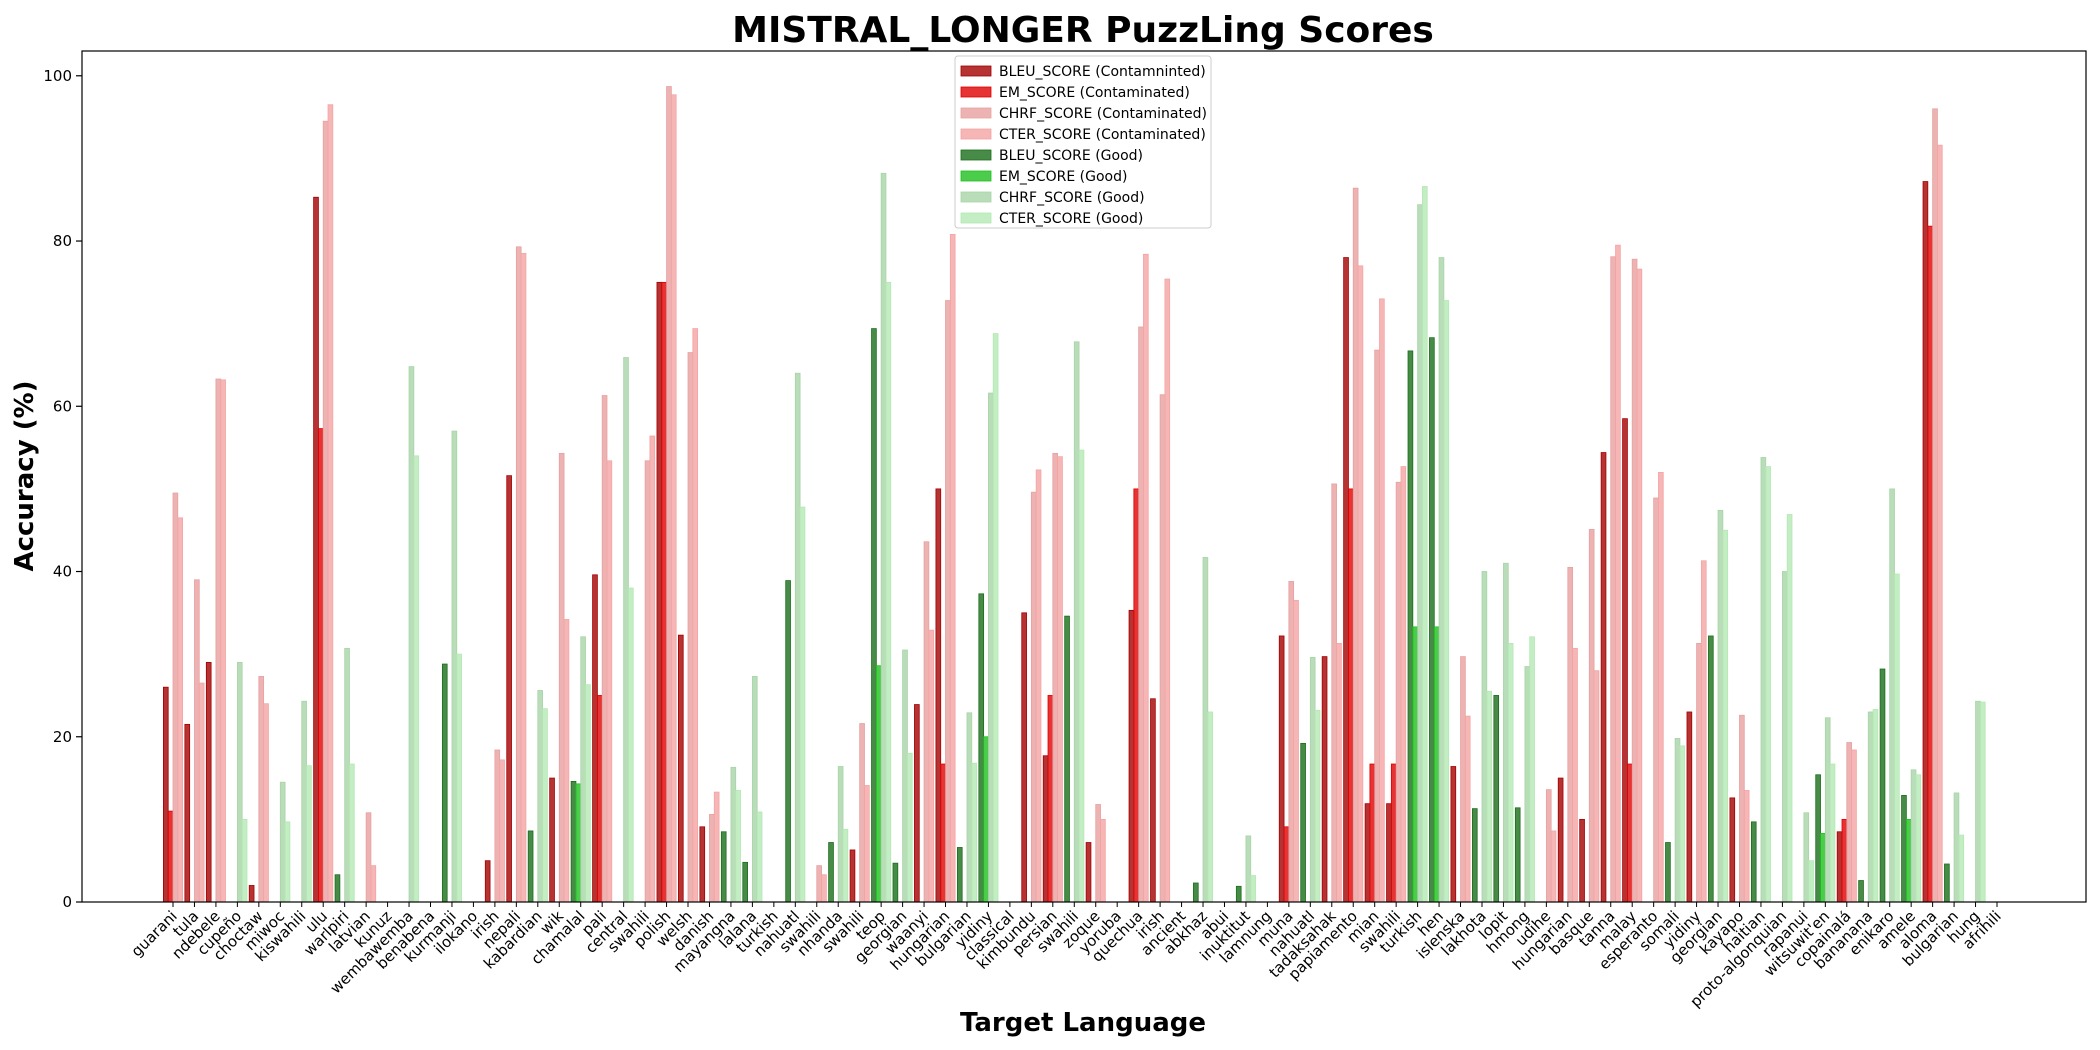  Describe the element at coordinates (62, 241) in the screenshot. I see `y-tick-label: 80` at that location.